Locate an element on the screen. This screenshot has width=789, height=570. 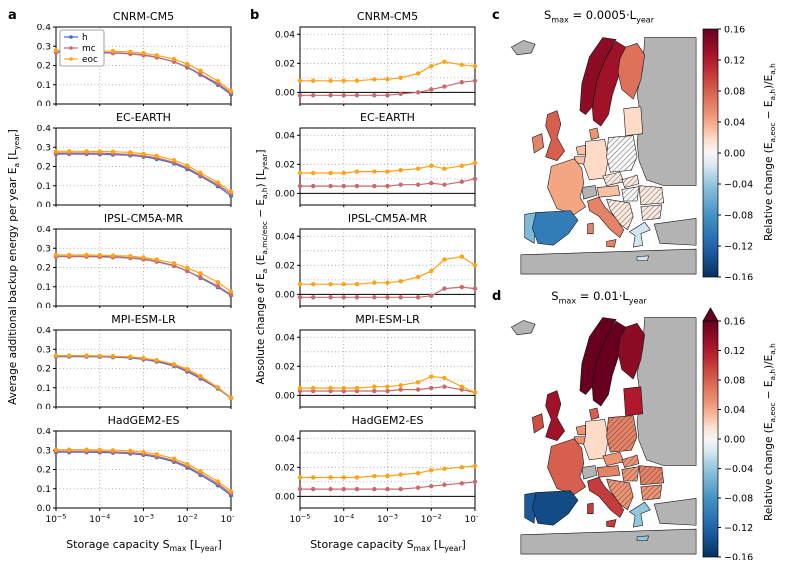
chart-a-2: IPSL-CM5A-MR 0.0 0.1 0.2 0.3 0.4 is located at coordinates (130, 260).